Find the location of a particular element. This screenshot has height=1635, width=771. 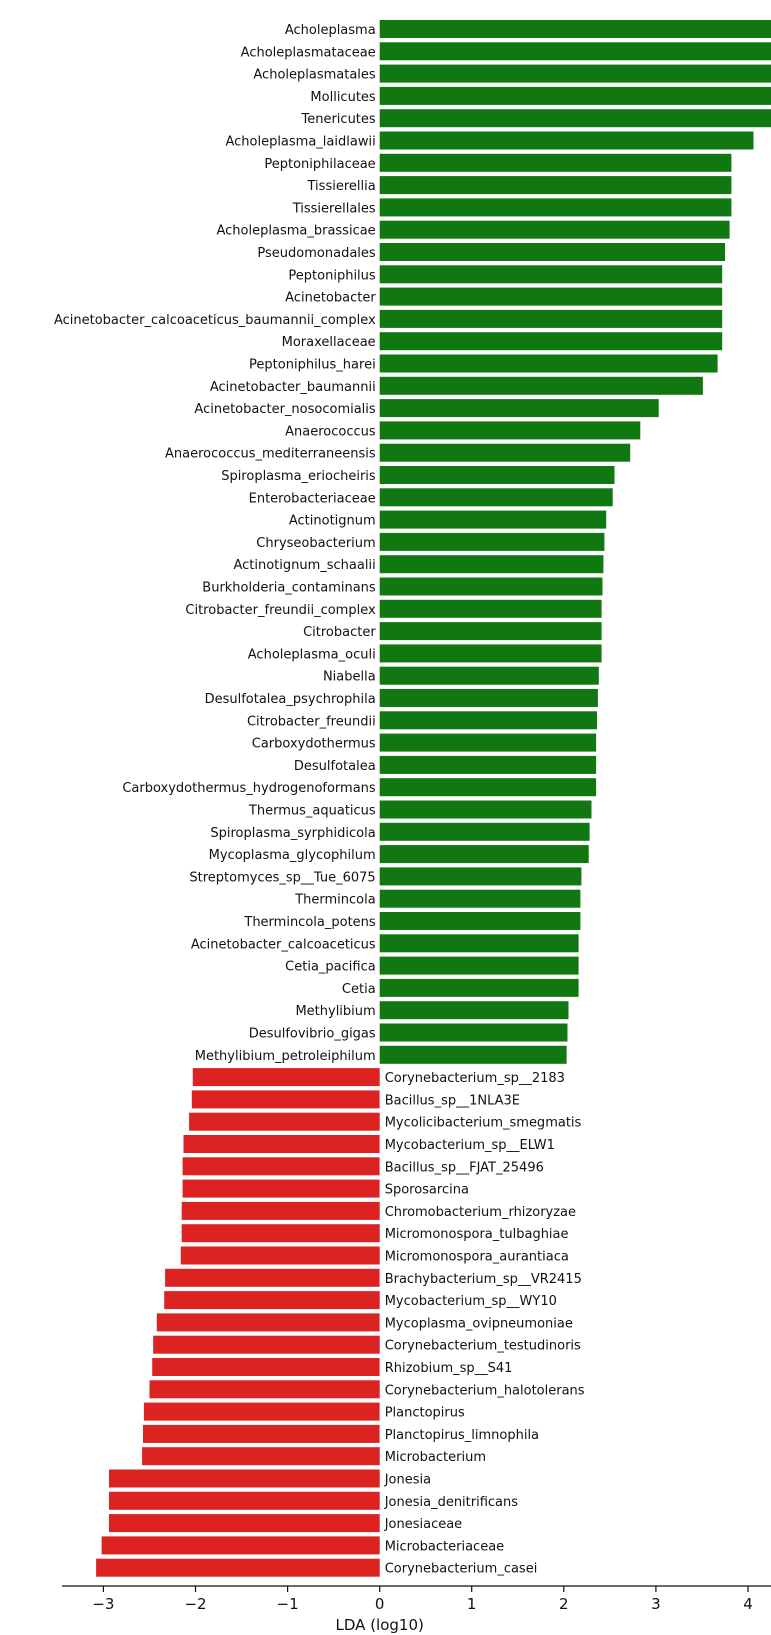

bar-Carboxydothermus is located at coordinates (488, 742).